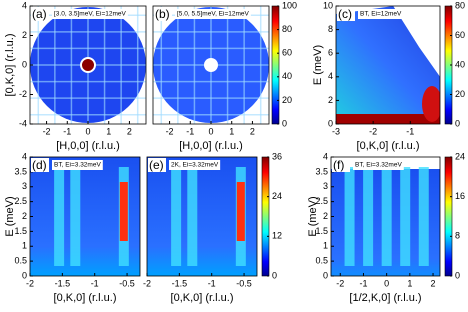 The width and height of the screenshot is (468, 312). What do you see at coordinates (180, 283) in the screenshot?
I see `x-tick-label: -1.5` at bounding box center [180, 283].